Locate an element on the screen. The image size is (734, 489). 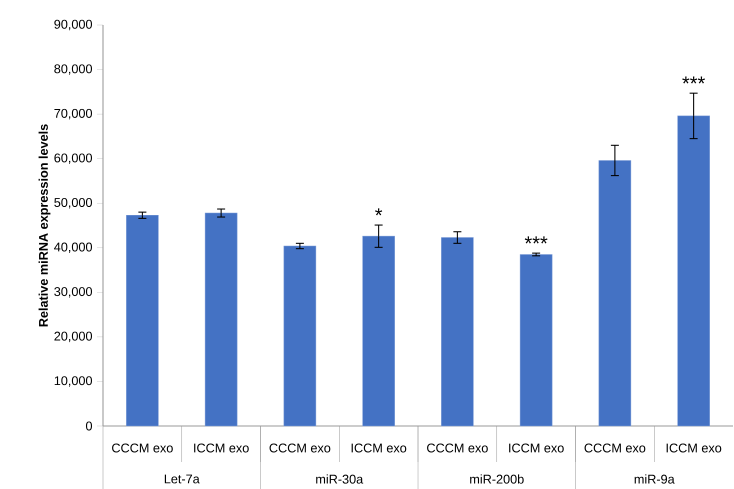
y-tick-label: 0 is located at coordinates (89, 426).